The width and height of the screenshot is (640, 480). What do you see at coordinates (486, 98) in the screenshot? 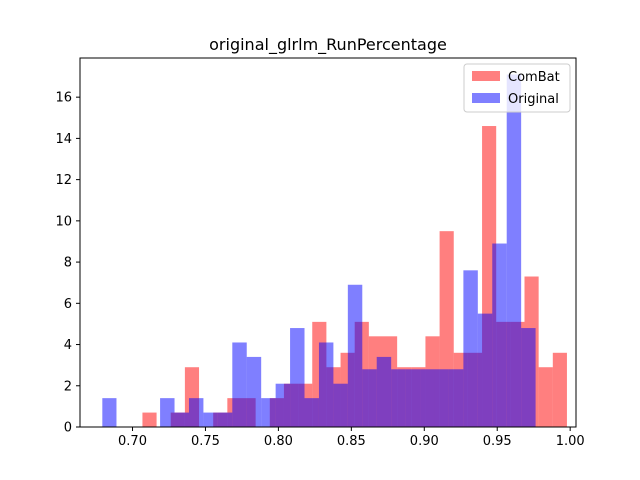
I see `legend-swatch-original` at bounding box center [486, 98].